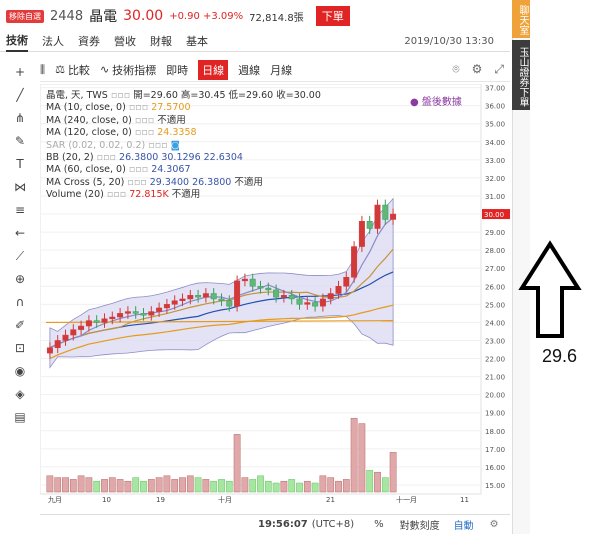  Describe the element at coordinates (225, 499) in the screenshot. I see `date-tick-label: 十月` at that location.